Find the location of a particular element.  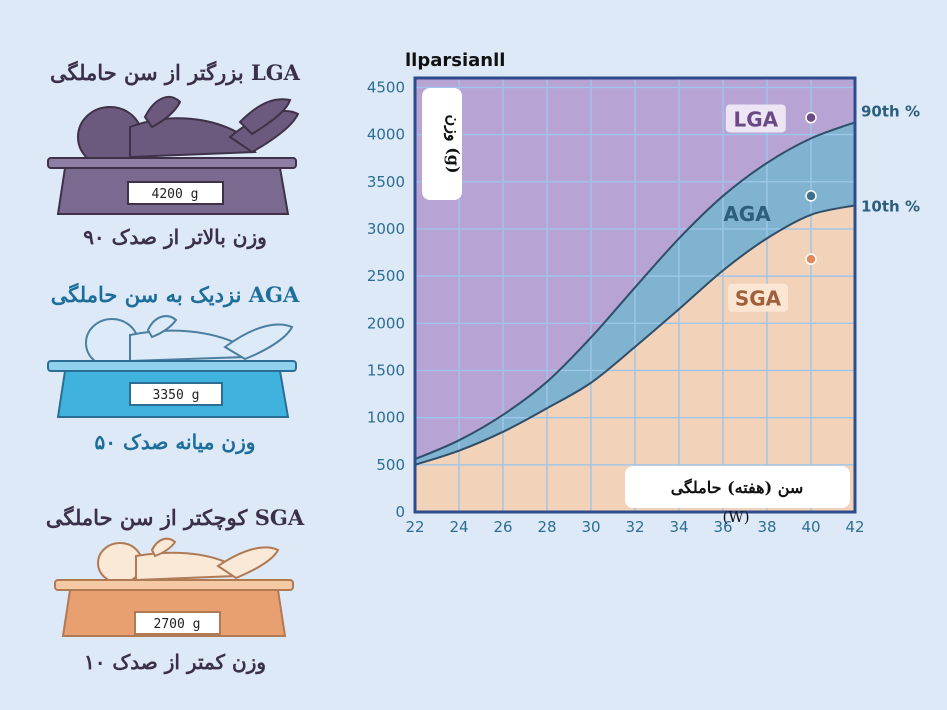

lga-title: بزرگتر از سن حاملگی LGA is located at coordinates (175, 72).